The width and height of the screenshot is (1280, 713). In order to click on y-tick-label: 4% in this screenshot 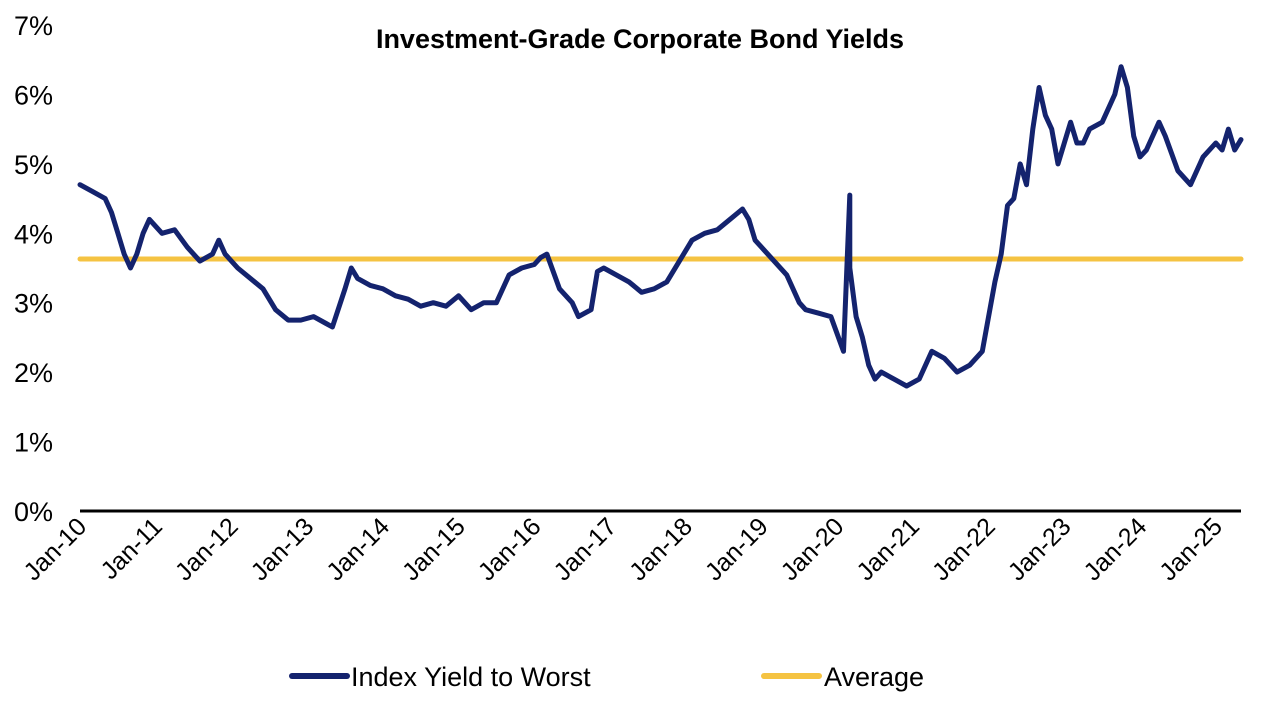, I will do `click(33, 234)`.